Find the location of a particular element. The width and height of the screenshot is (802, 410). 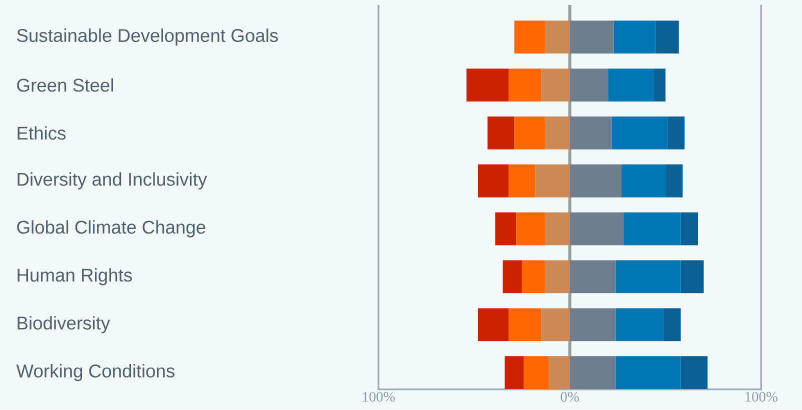

y-tick-label: Biodiversity is located at coordinates (64, 325).